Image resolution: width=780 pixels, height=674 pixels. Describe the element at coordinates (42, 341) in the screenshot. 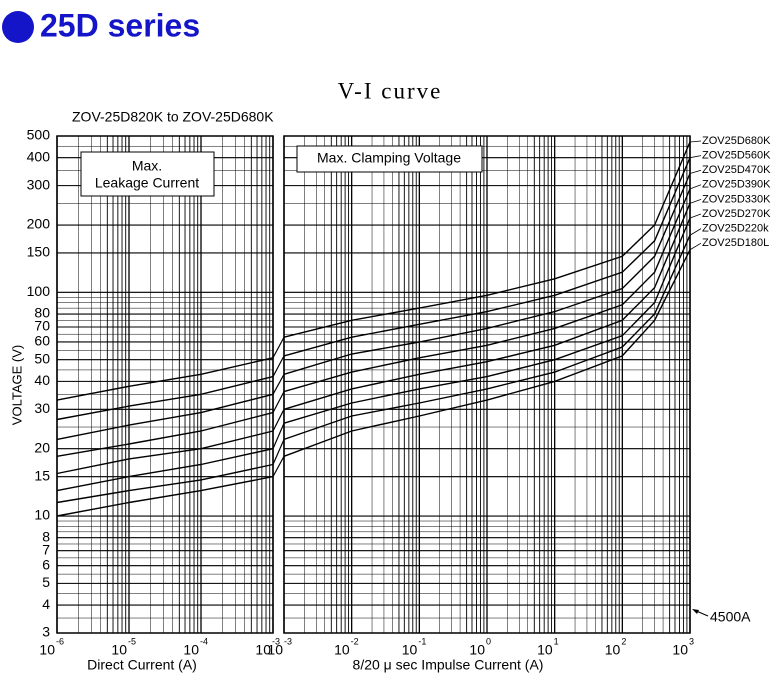

I see `y-tick-label: 60` at that location.